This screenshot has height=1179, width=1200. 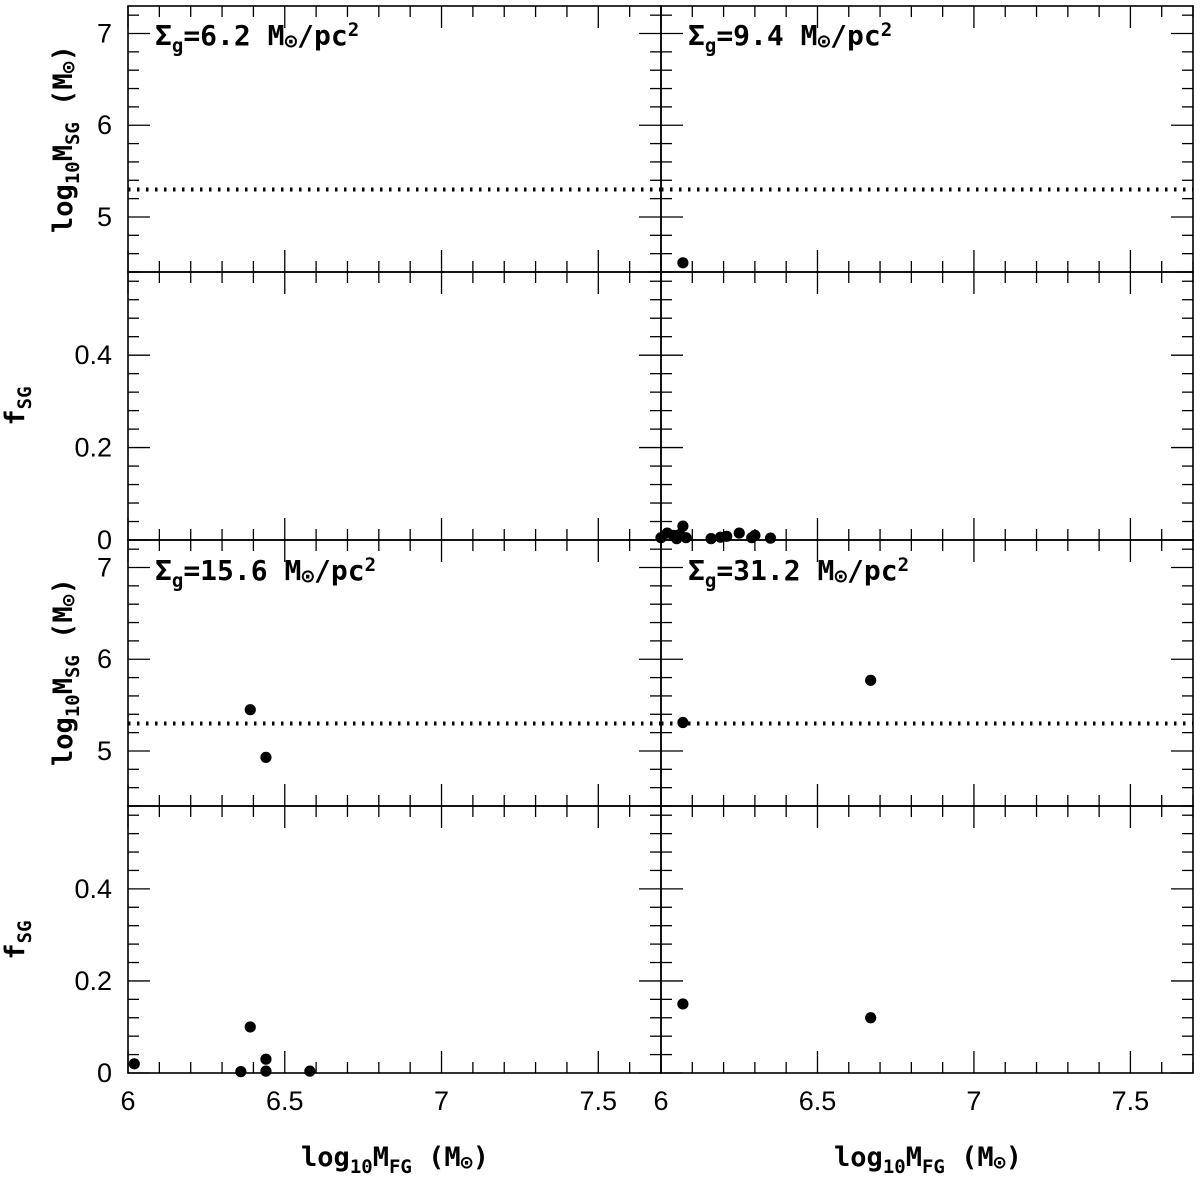 I want to click on panel-annotation-3: Σg=31.2 M⊙/pc2, so click(x=798, y=573).